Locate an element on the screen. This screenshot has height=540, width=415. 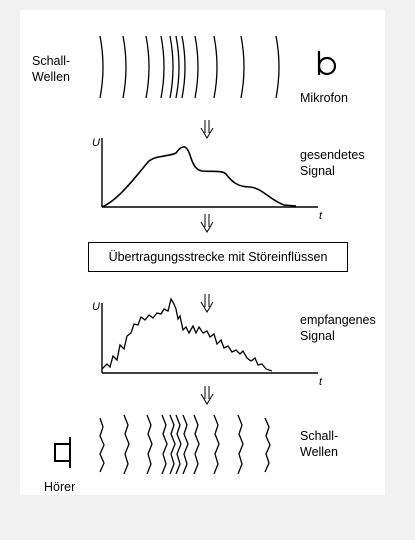
transmission-channel-label: Übertragungsstrecke mit Störeinflüssen is located at coordinates (218, 257).